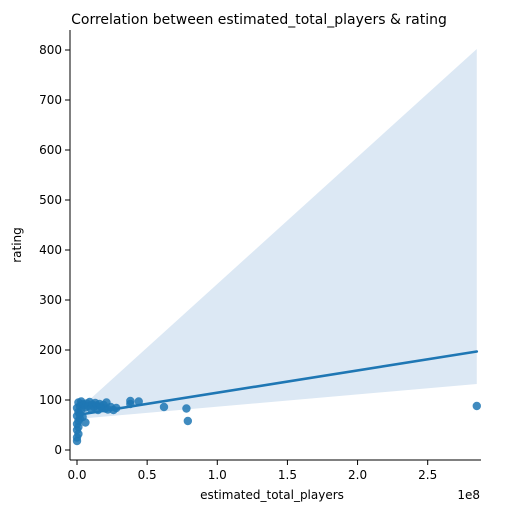 This screenshot has width=505, height=512. Describe the element at coordinates (276, 421) in the screenshot. I see `points-layer` at that location.